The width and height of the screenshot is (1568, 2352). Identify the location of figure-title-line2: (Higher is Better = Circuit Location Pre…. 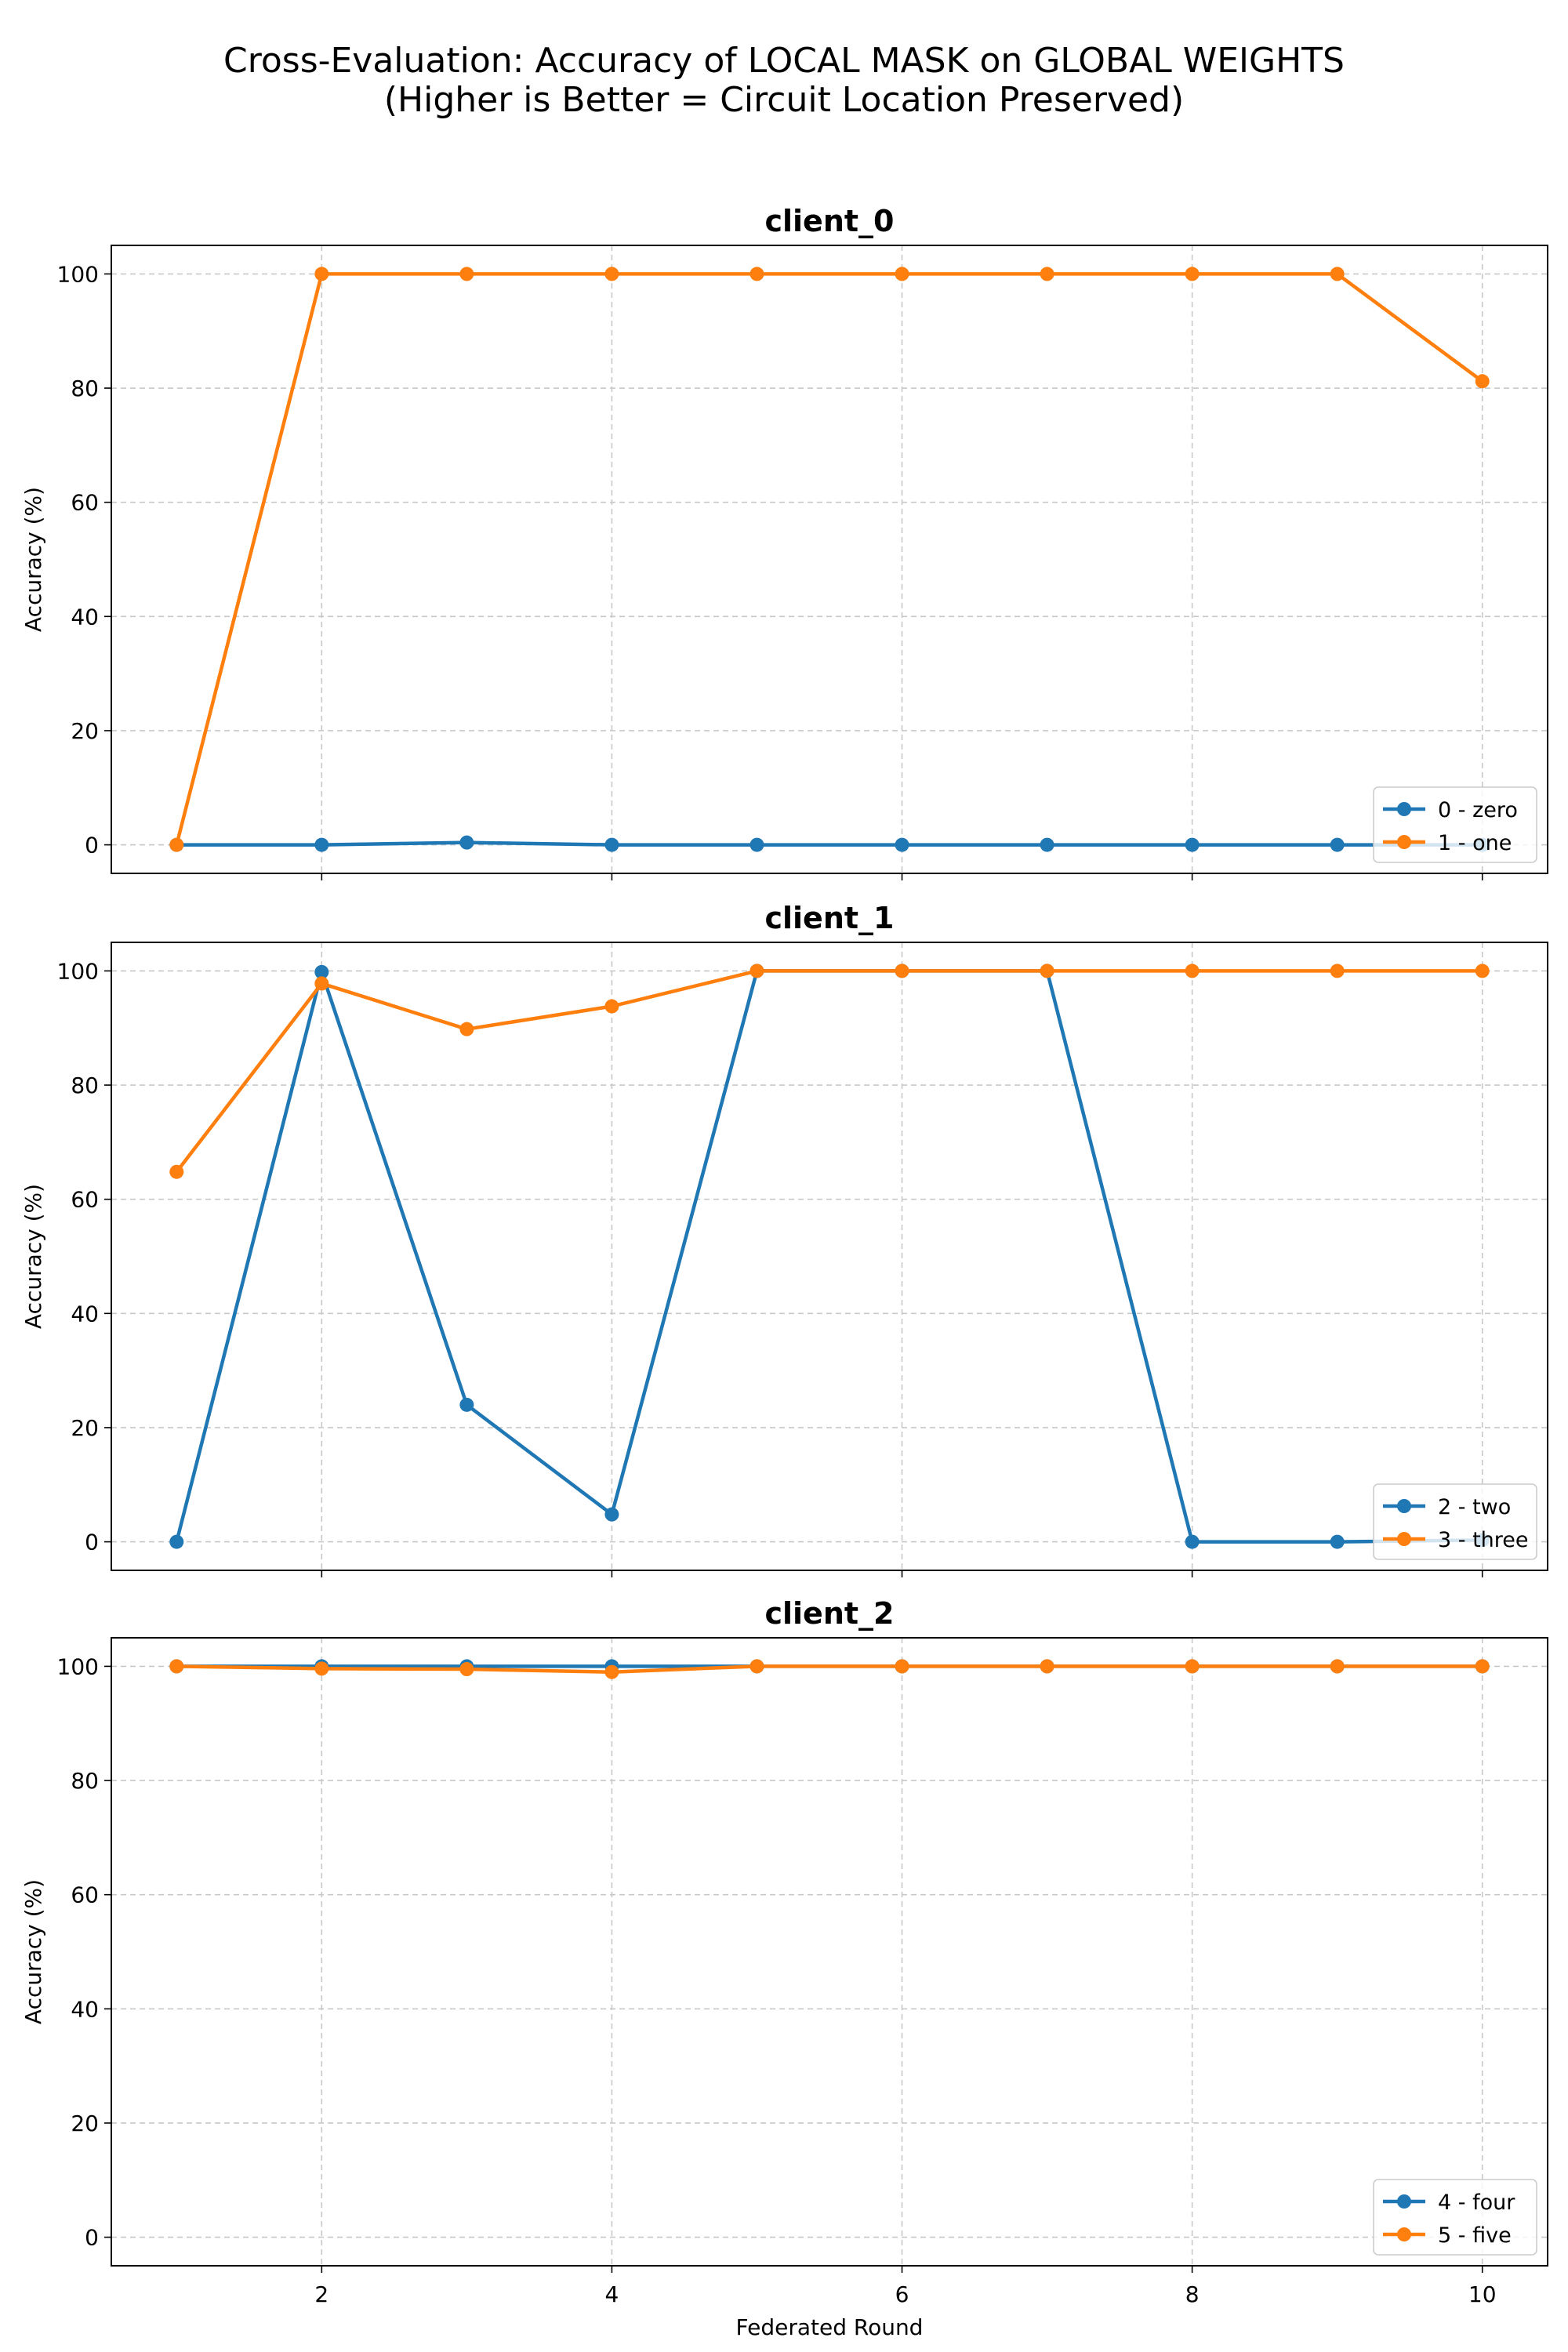
(784, 100).